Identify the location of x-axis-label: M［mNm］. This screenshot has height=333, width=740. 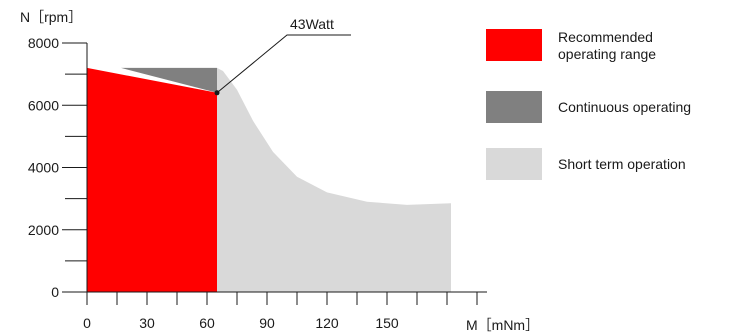
(502, 325).